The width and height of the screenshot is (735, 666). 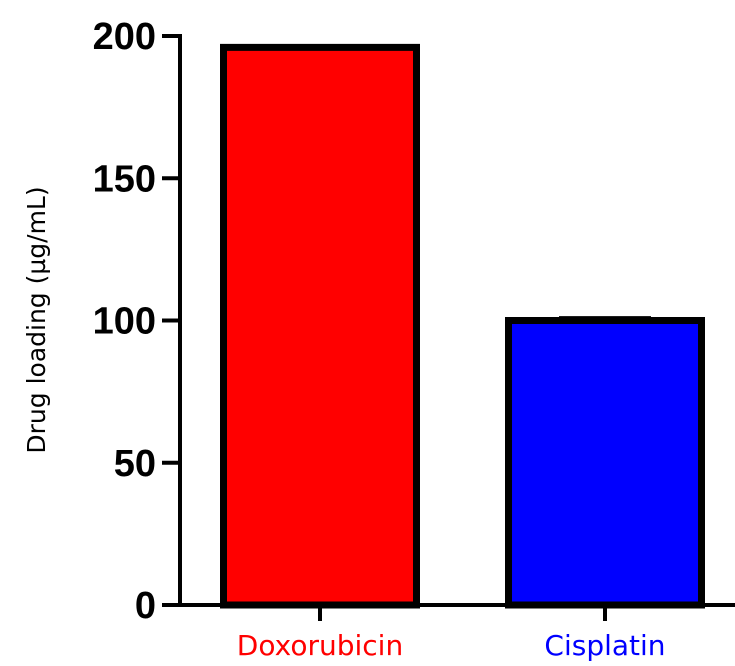 What do you see at coordinates (124, 179) in the screenshot?
I see `y-tick-label-150: 150` at bounding box center [124, 179].